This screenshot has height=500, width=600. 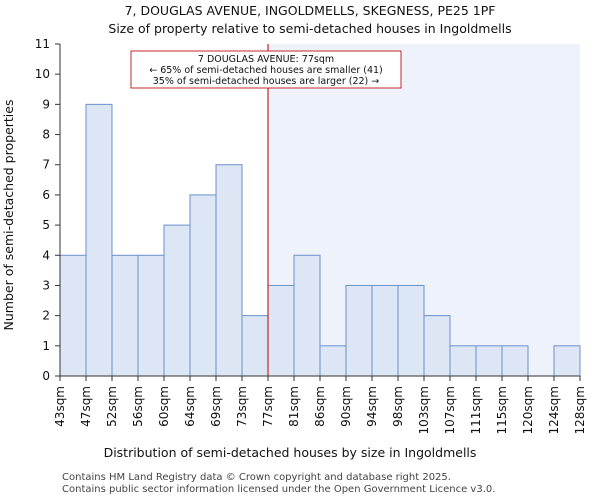 I want to click on x-tick-label: 60sqm, so click(x=164, y=406).